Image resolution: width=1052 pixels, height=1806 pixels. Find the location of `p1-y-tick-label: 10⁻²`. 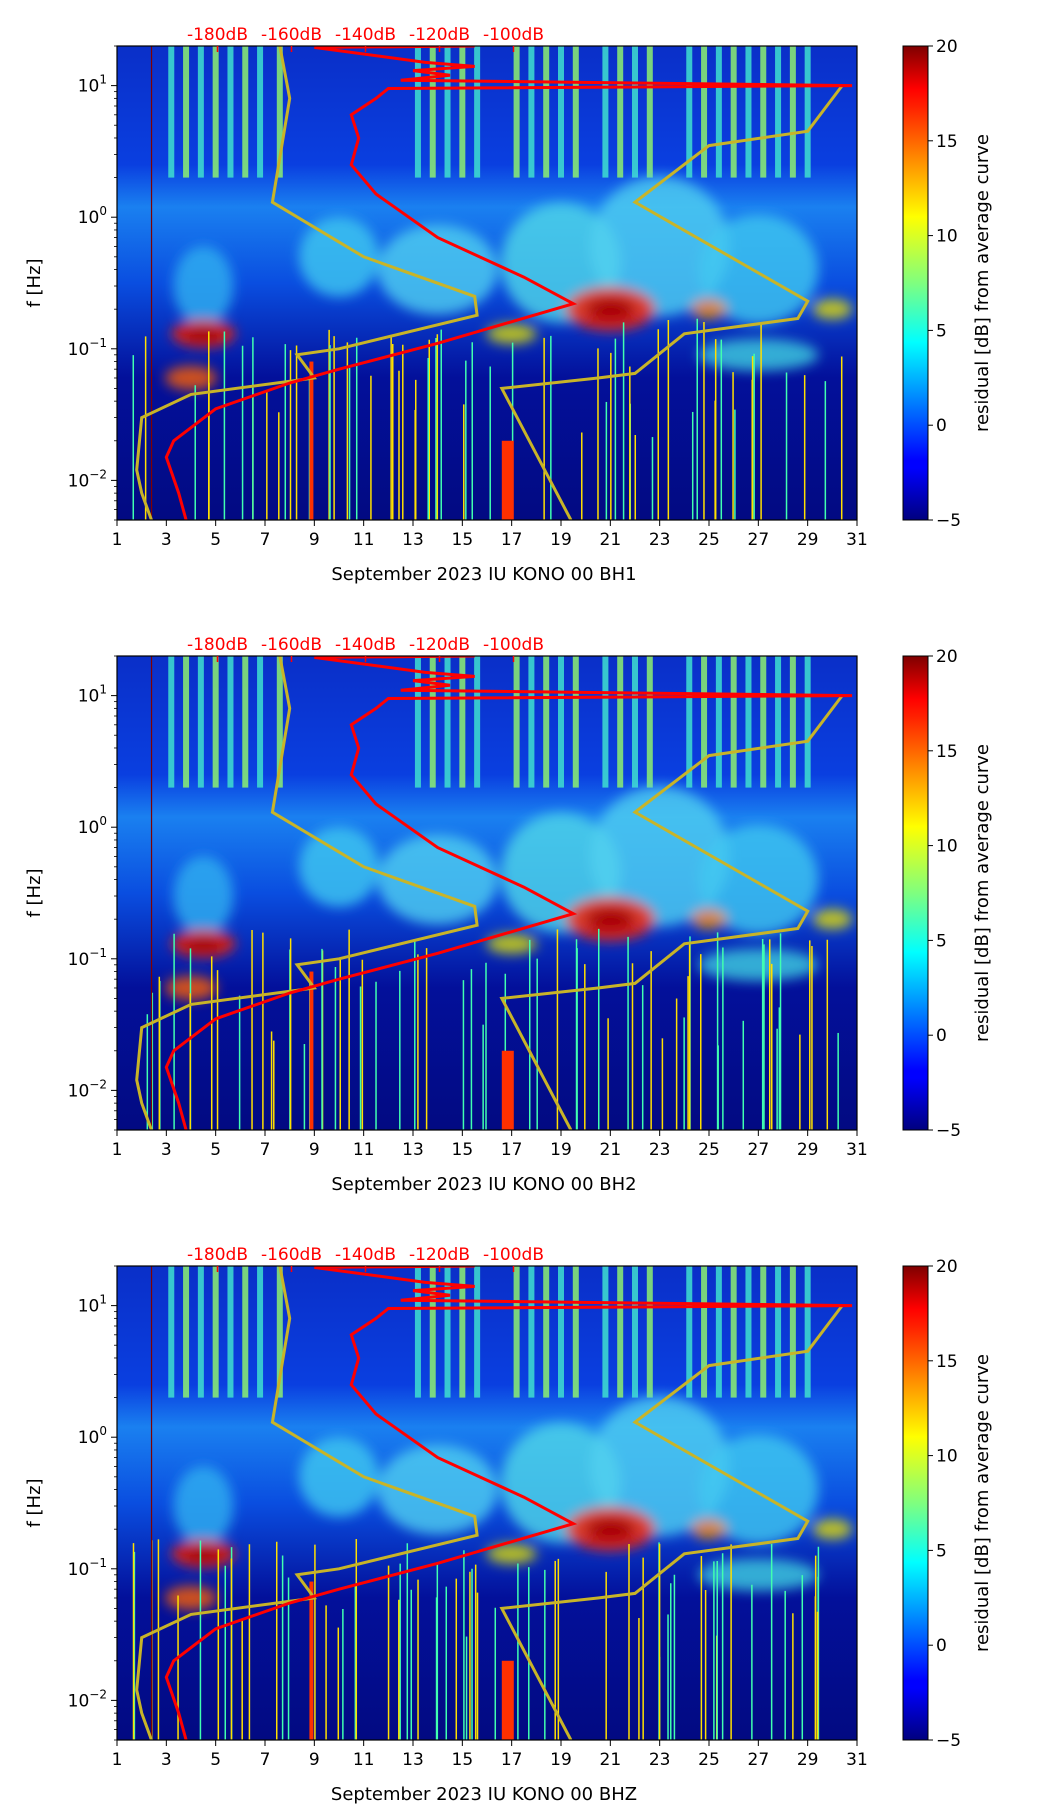

p1-y-tick-label: 10⁻² is located at coordinates (87, 479).